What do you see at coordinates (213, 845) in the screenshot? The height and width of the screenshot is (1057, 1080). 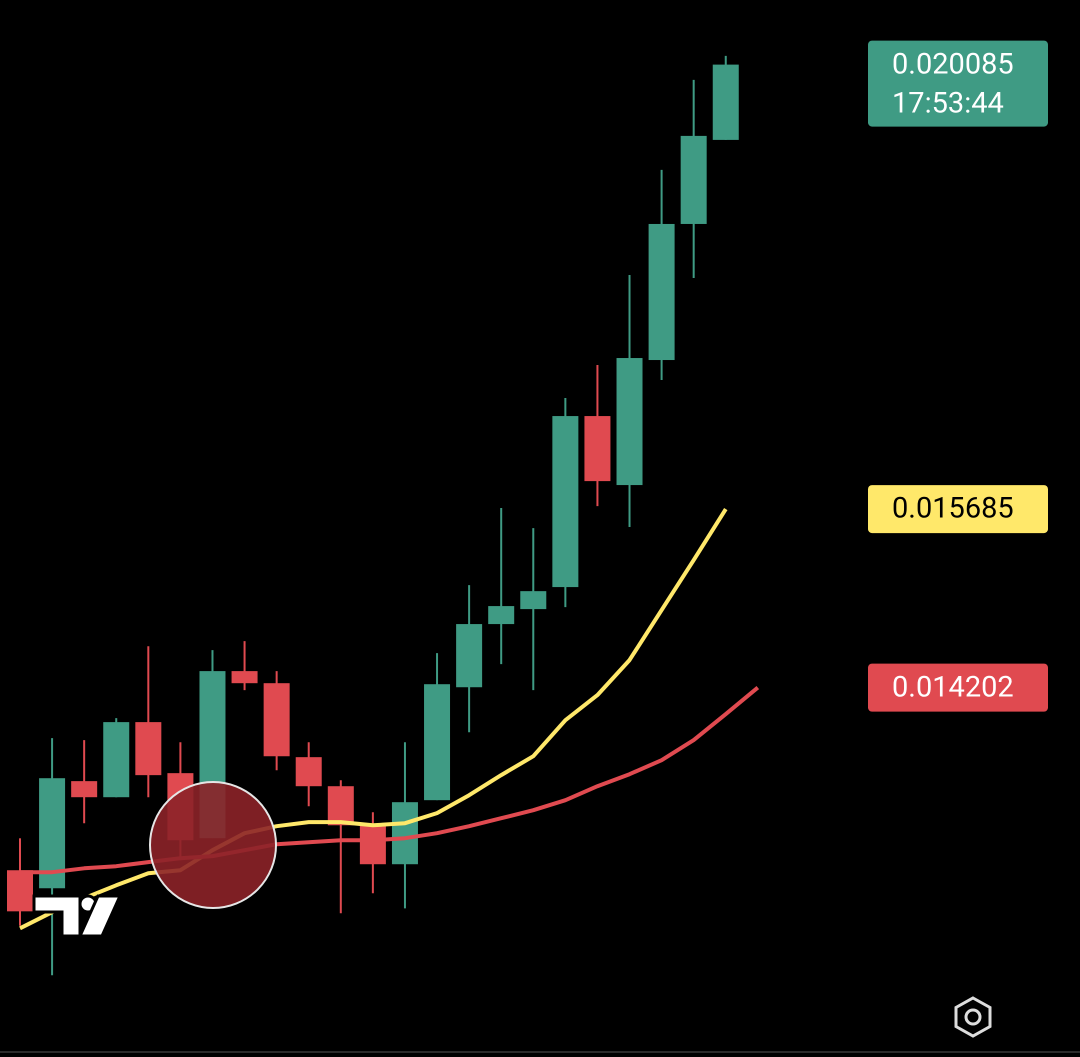 I see `marker-circle` at bounding box center [213, 845].